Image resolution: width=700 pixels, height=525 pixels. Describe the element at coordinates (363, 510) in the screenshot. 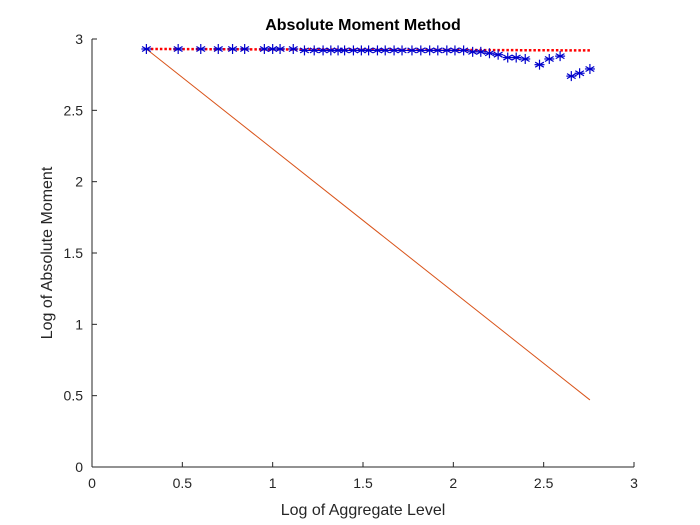

I see `x-axis-label: Log of Aggregate Level` at that location.